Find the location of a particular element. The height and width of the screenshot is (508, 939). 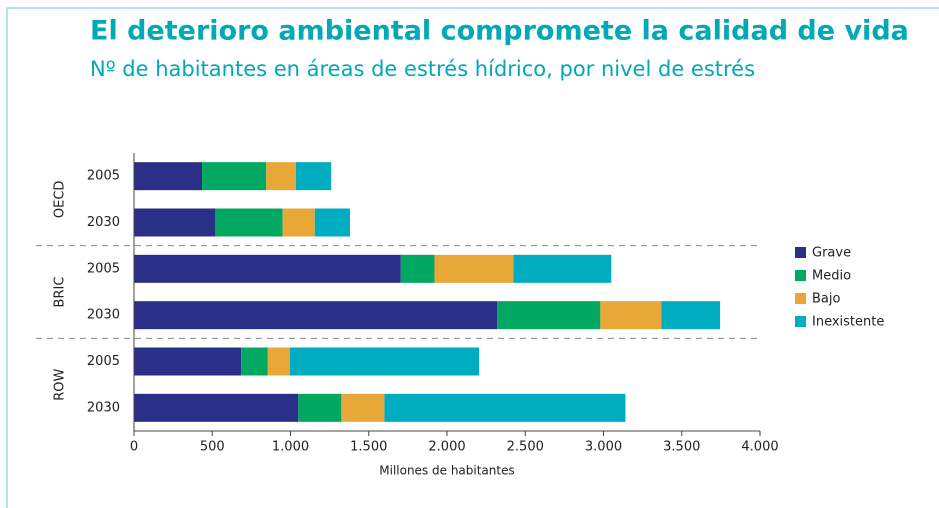

legend-label: Grave is located at coordinates (831, 253).